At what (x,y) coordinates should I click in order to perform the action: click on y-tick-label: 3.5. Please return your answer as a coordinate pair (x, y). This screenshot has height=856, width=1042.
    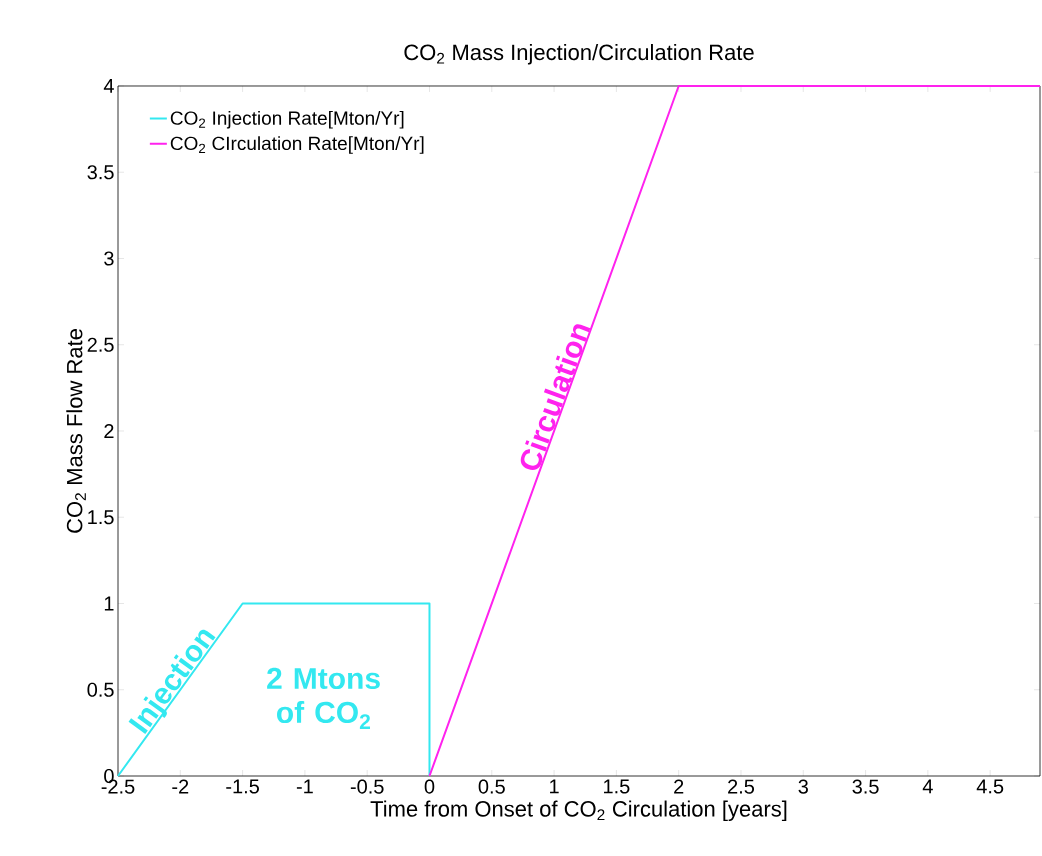
    Looking at the image, I should click on (100, 172).